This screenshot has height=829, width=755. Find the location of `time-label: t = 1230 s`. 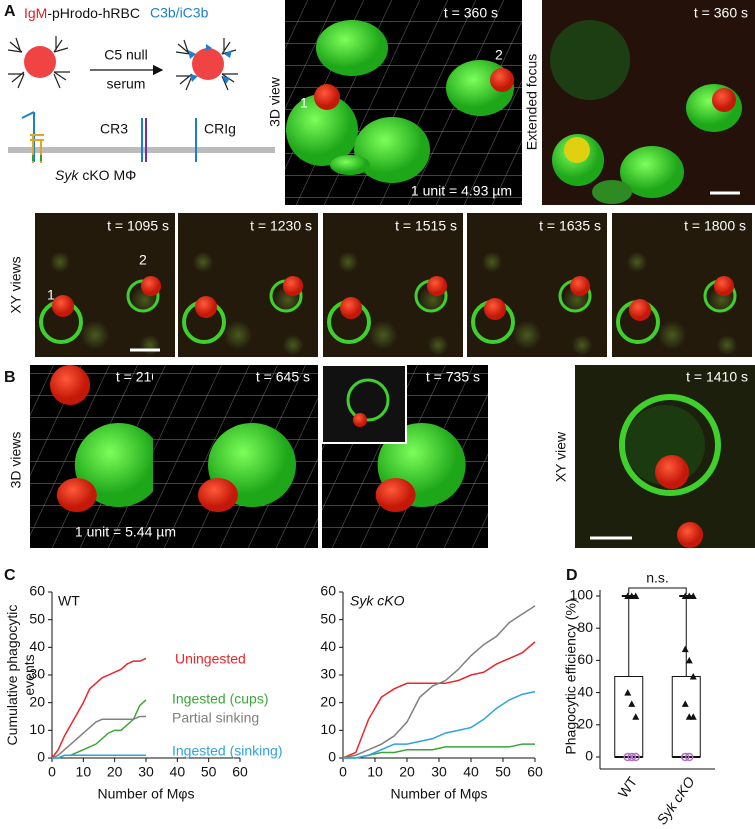

time-label: t = 1230 s is located at coordinates (281, 226).